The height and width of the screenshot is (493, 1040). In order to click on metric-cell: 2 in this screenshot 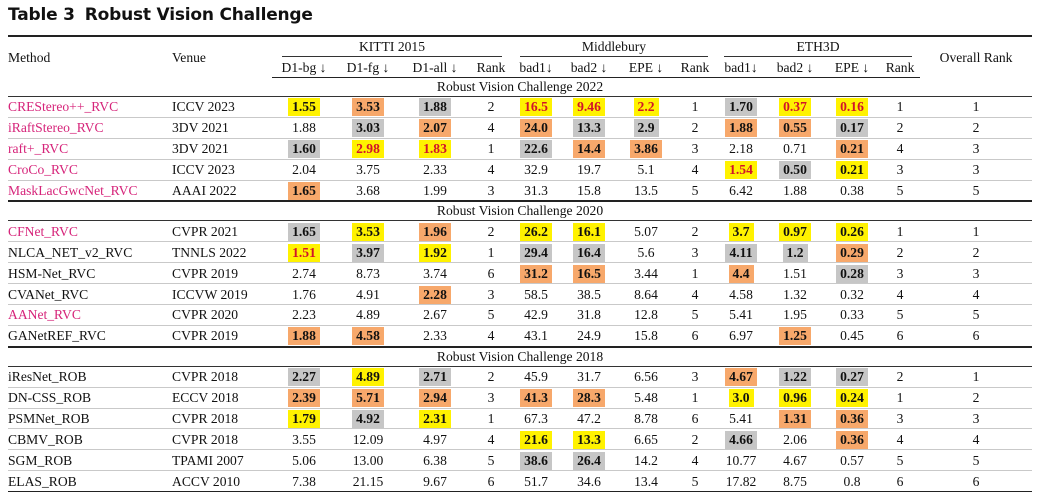, I will do `click(491, 231)`.